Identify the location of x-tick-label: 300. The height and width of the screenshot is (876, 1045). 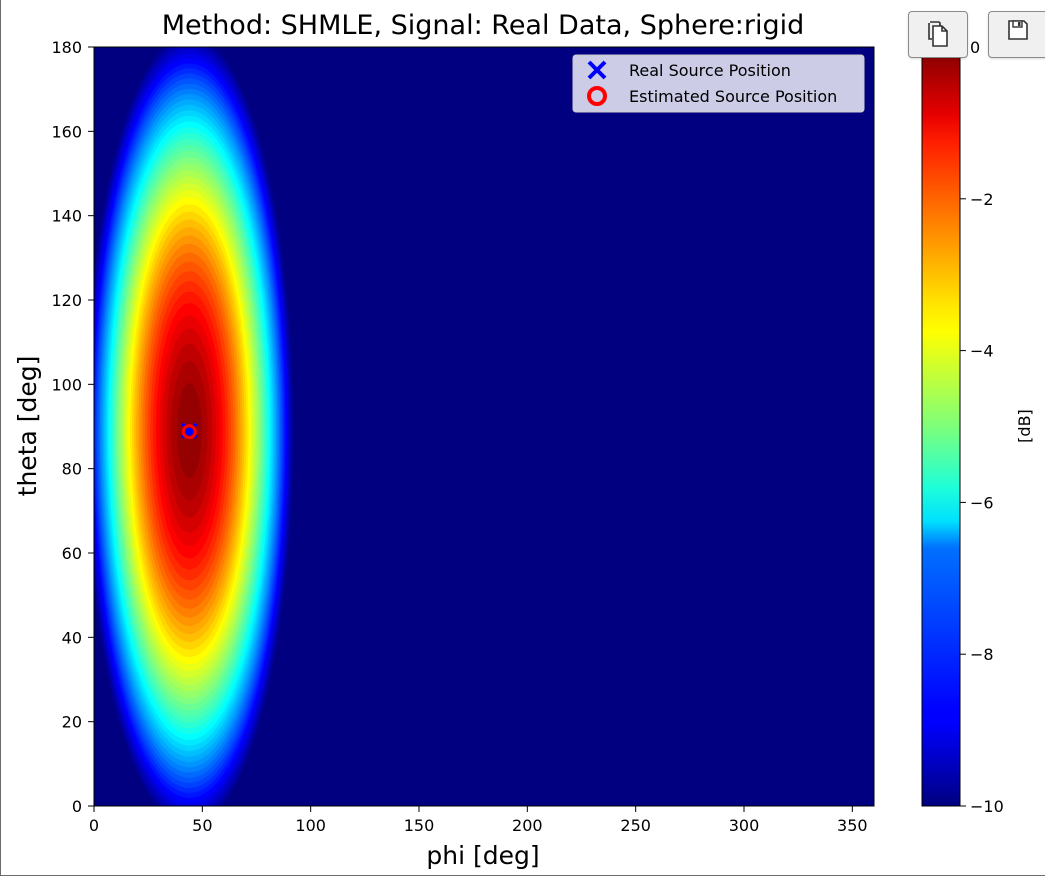
(744, 825).